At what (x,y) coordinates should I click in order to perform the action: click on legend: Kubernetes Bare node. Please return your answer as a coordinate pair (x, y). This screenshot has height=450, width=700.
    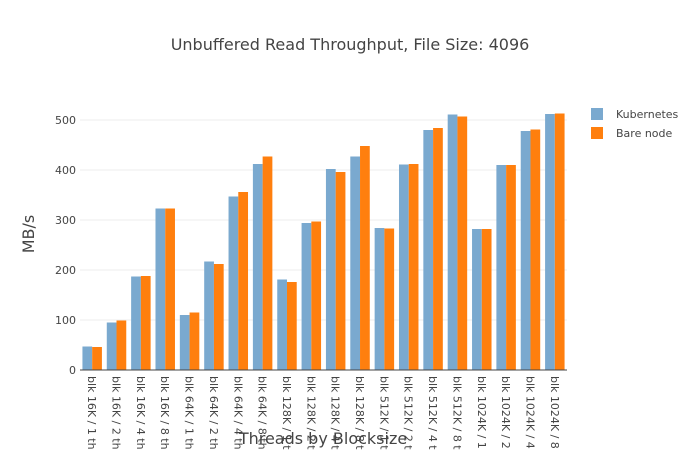
    Looking at the image, I should click on (635, 124).